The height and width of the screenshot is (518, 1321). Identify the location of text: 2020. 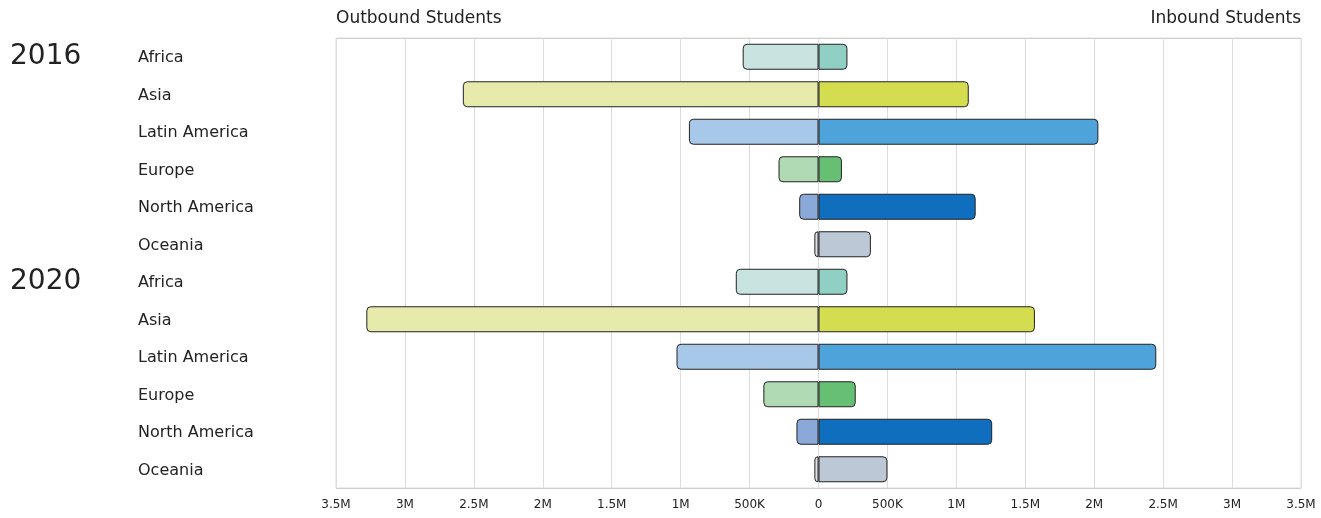
(46, 280).